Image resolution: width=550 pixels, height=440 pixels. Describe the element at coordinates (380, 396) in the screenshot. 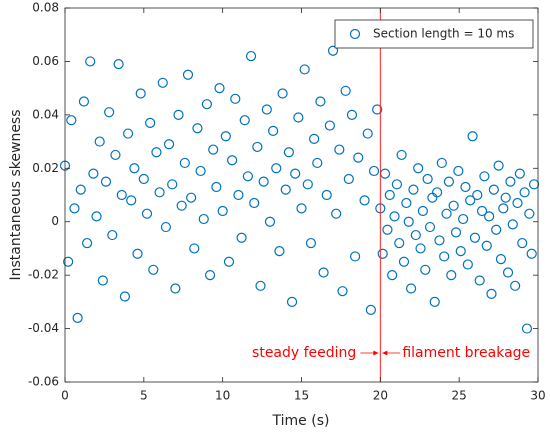

I see `x-tick-label: 20` at that location.